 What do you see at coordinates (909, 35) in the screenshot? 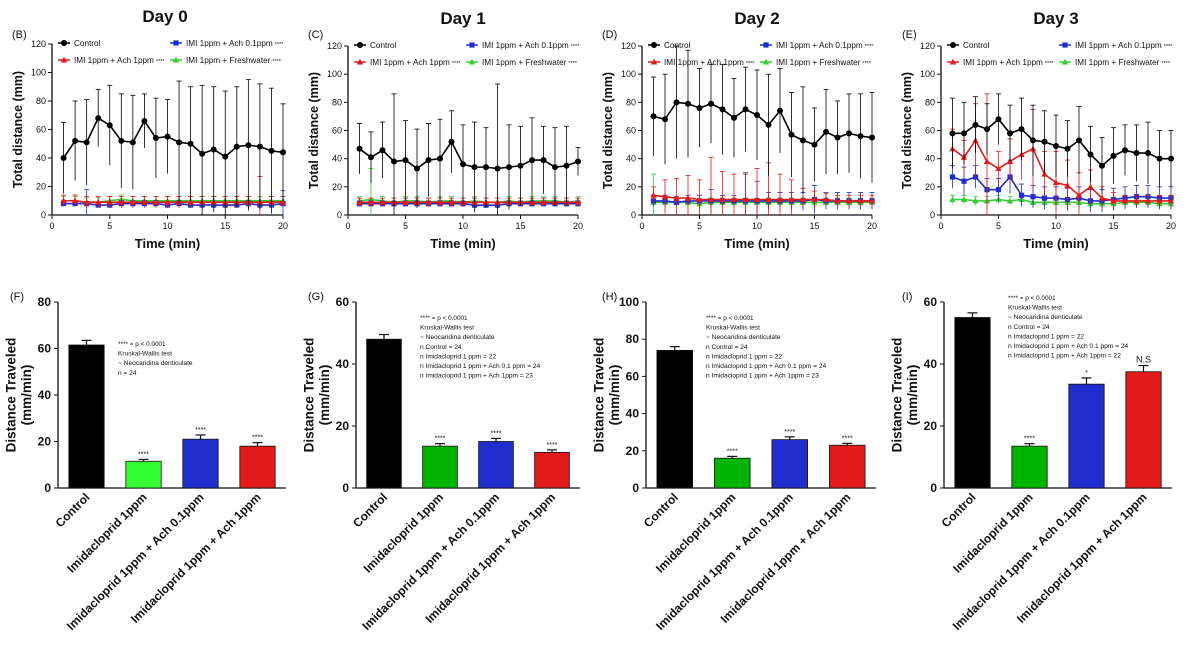
I see `panel-label: (E)` at bounding box center [909, 35].